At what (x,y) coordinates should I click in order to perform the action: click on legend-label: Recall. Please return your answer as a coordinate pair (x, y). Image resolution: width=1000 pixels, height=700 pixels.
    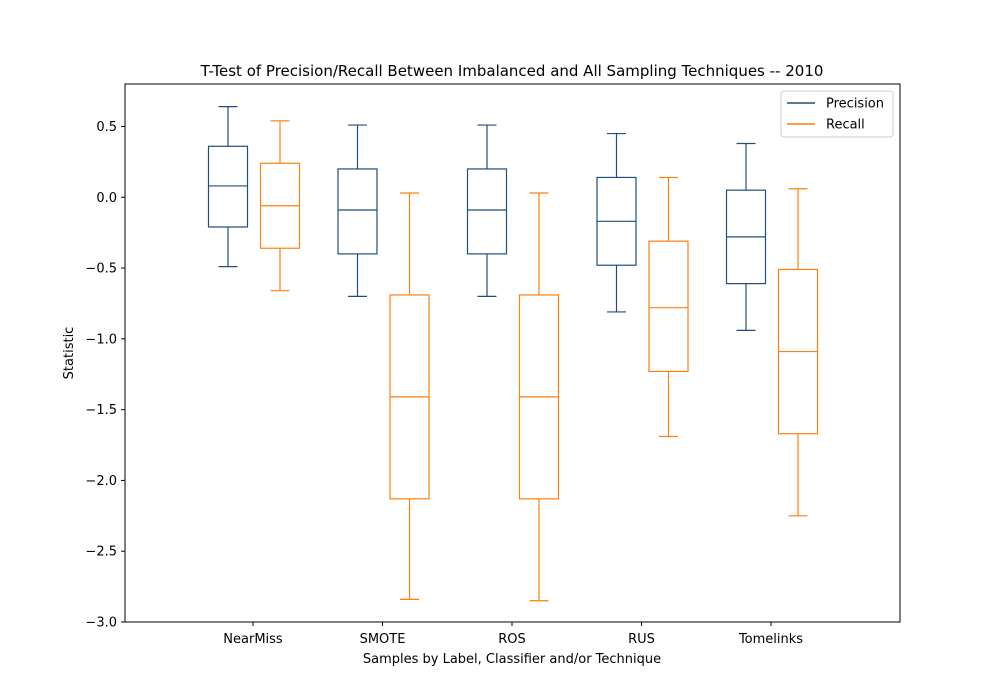
    Looking at the image, I should click on (845, 125).